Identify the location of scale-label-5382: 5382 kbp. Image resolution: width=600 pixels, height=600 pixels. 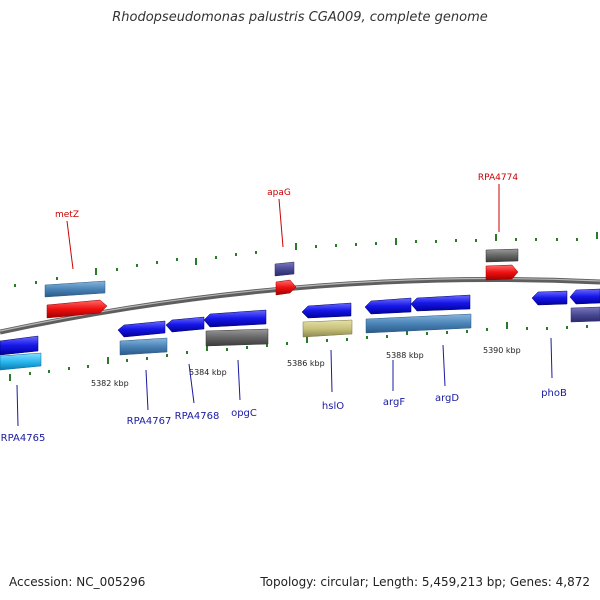
(110, 383).